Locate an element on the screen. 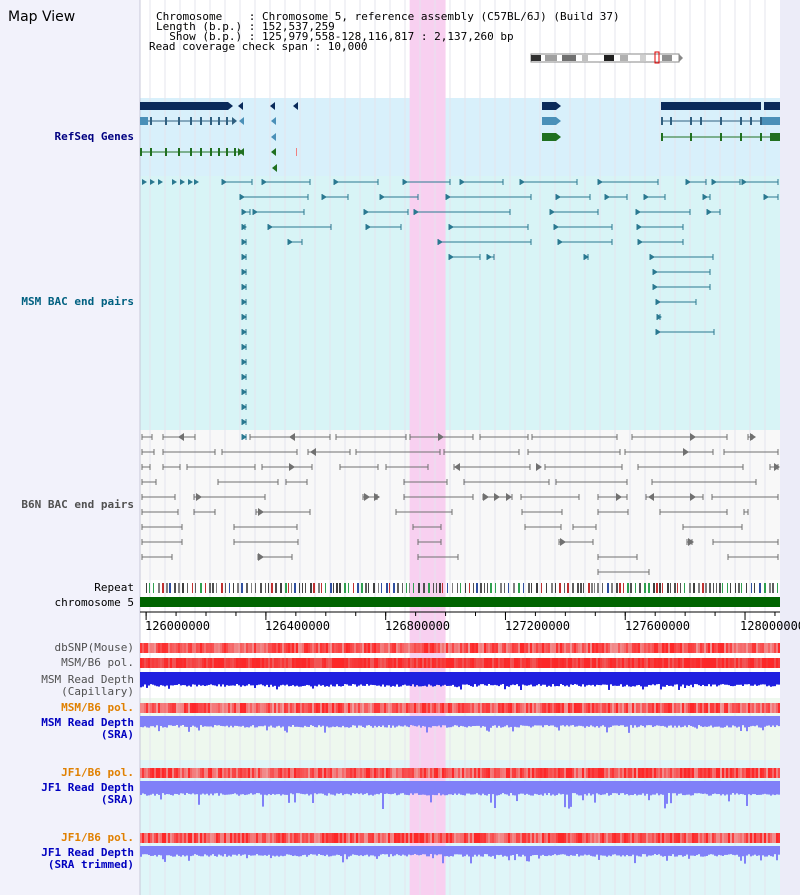 This screenshot has height=895, width=800. b6n-bac-label: B6N BAC end pairs is located at coordinates (77, 504).